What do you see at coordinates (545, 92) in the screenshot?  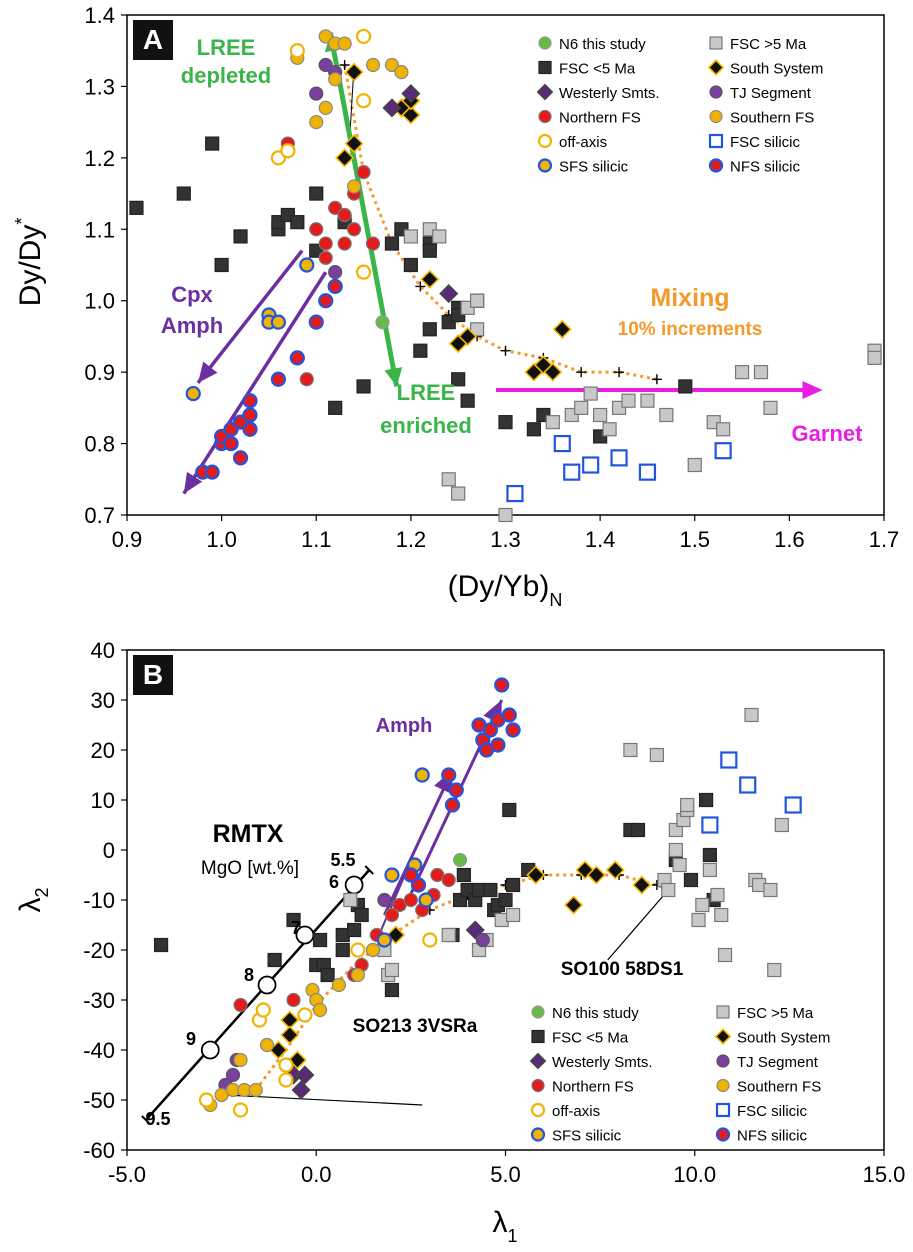 I see `legend-marker-westerly-smts` at bounding box center [545, 92].